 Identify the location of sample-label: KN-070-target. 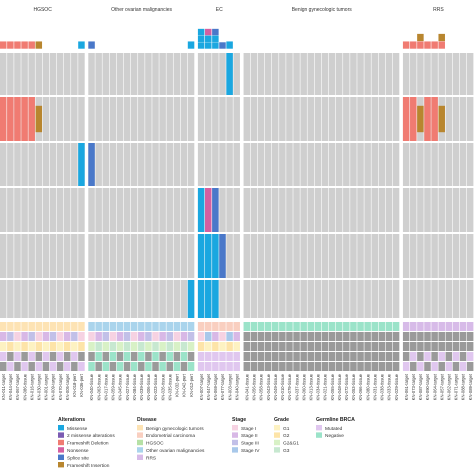
(60, 386).